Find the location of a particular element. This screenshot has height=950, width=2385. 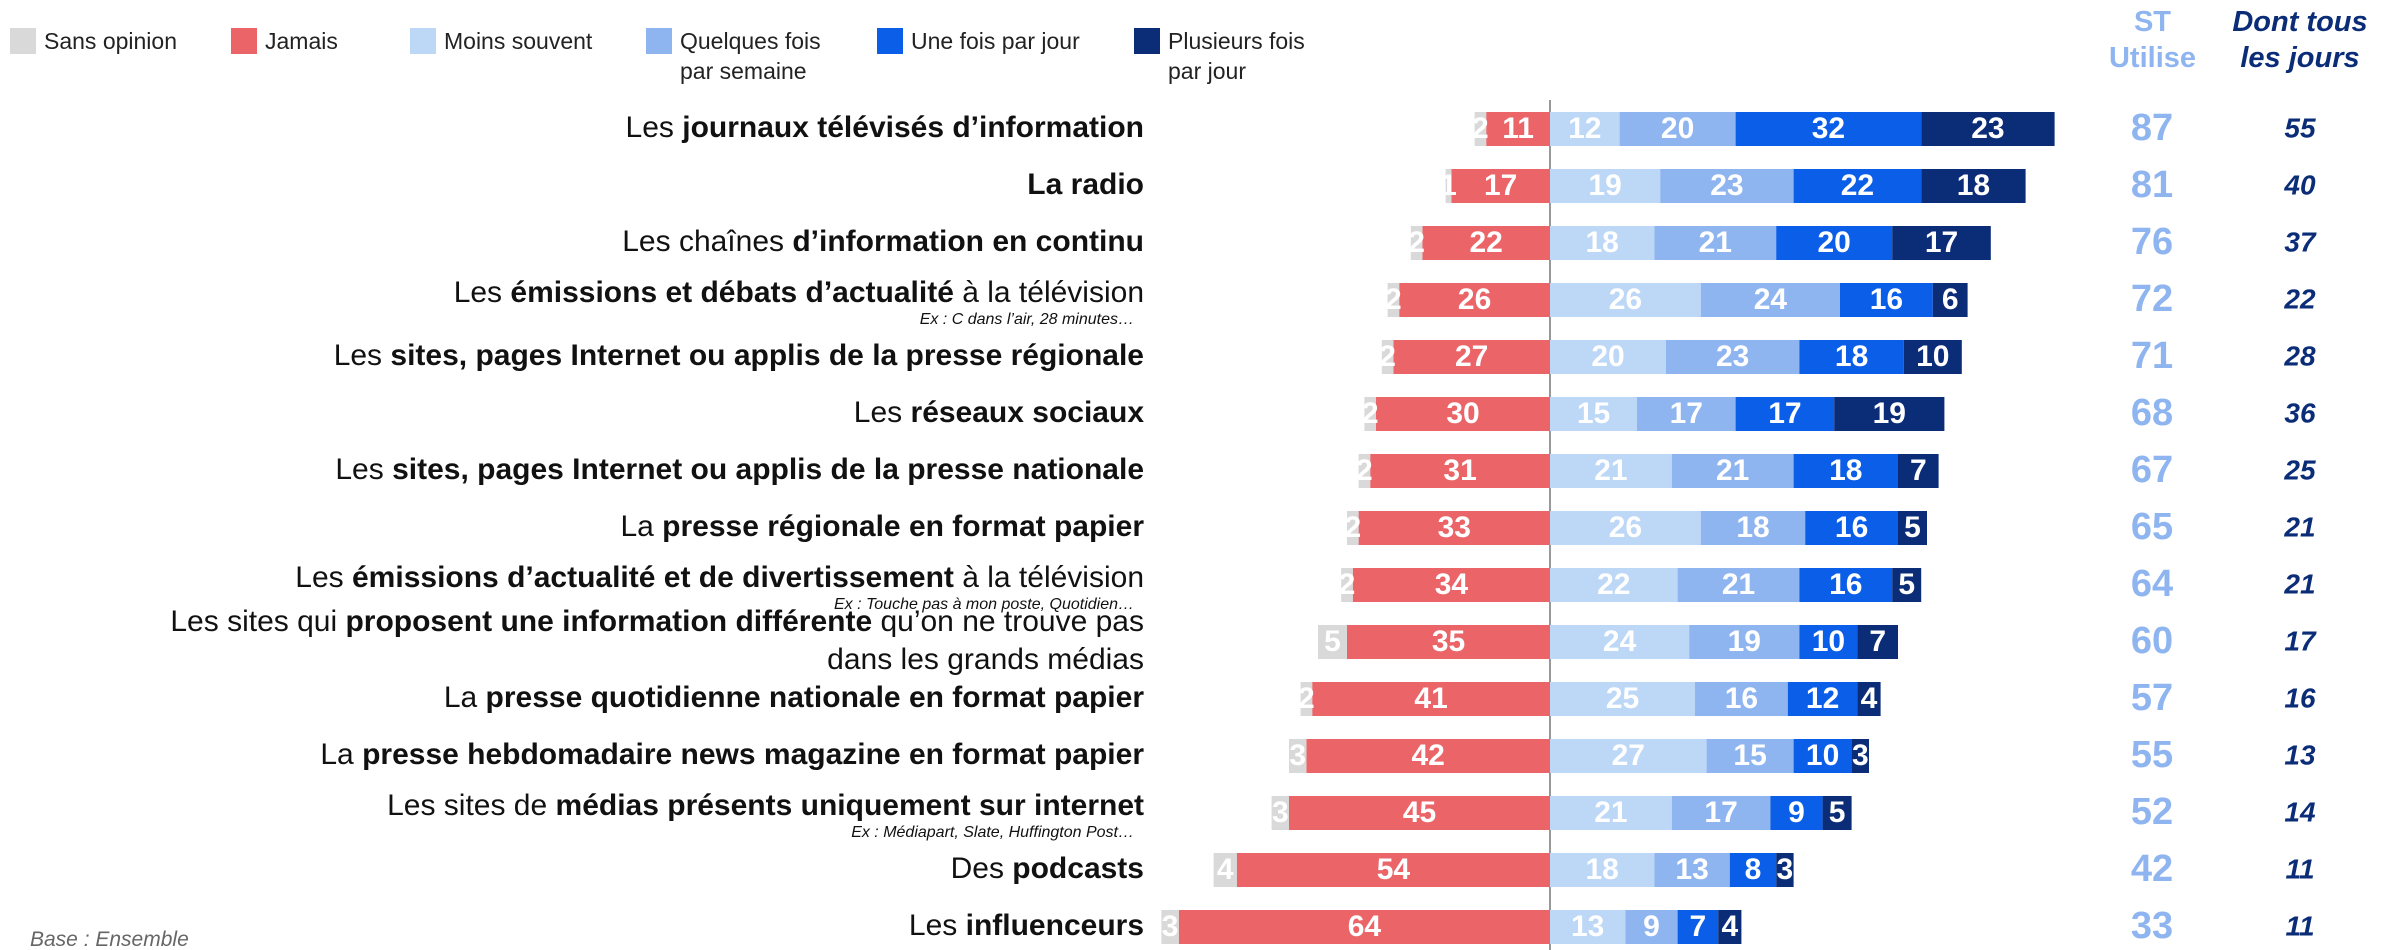

daily-value: 21 is located at coordinates (2299, 583).